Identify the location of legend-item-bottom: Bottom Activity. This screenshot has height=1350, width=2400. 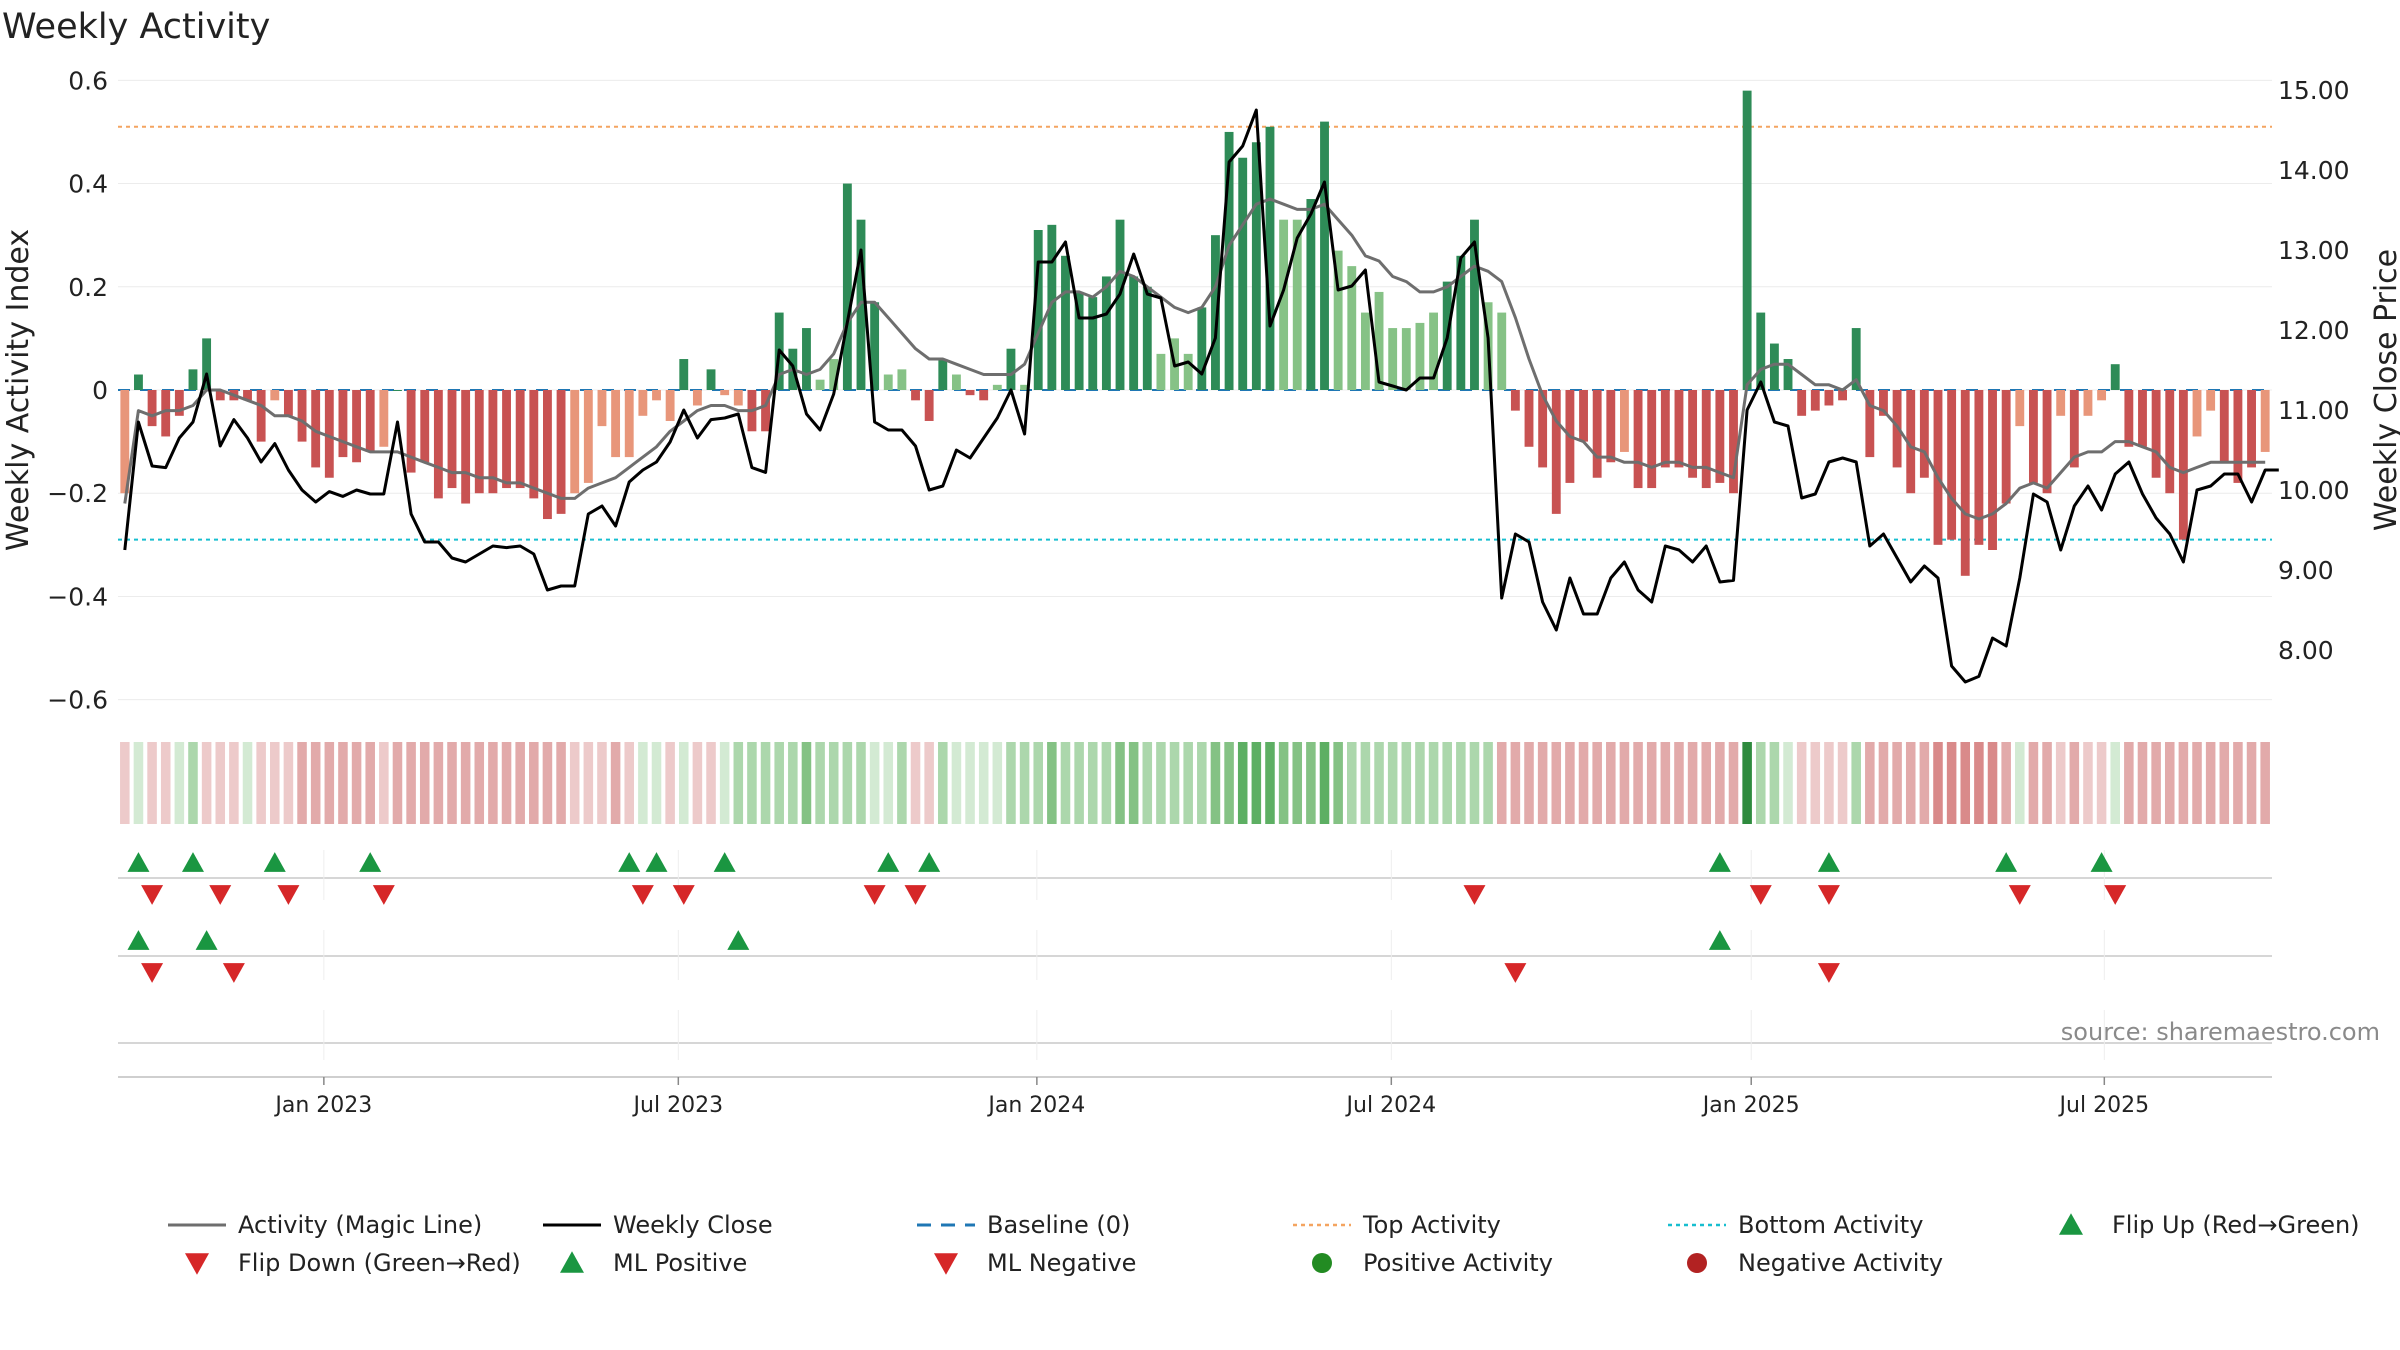
(1795, 1225).